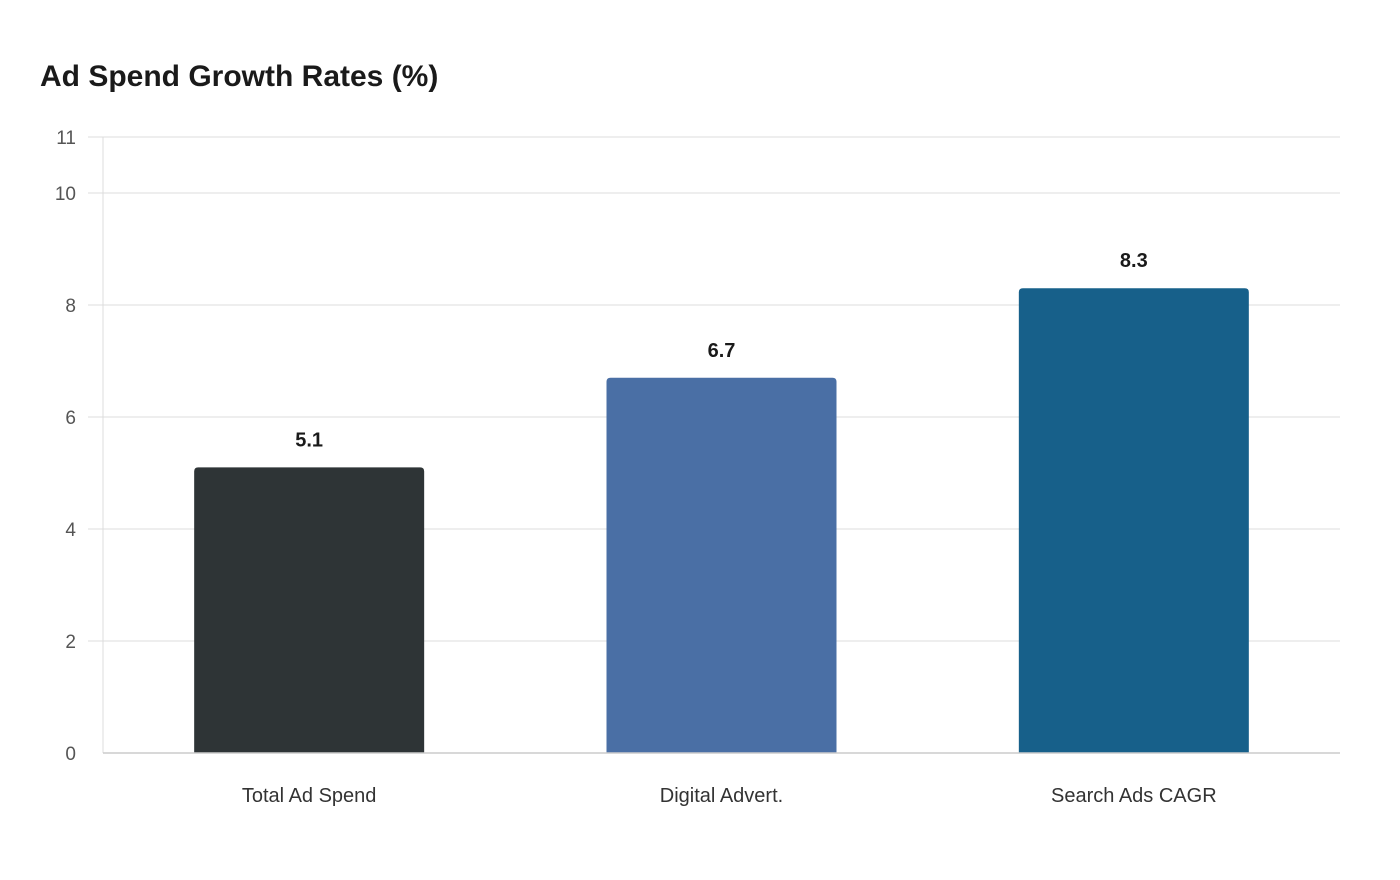 The image size is (1400, 880). What do you see at coordinates (70, 754) in the screenshot?
I see `y-tick-label: 0` at bounding box center [70, 754].